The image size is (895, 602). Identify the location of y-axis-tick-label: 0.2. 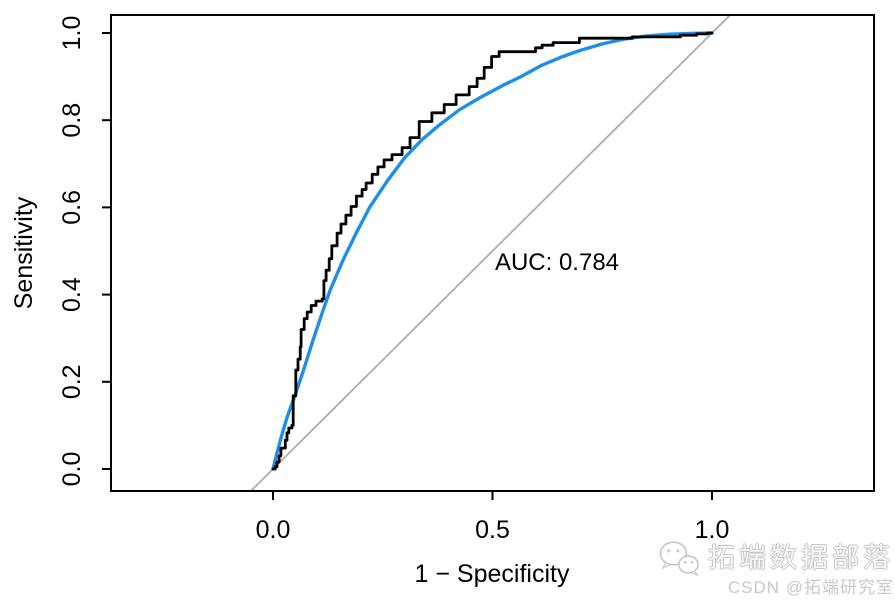
(72, 381).